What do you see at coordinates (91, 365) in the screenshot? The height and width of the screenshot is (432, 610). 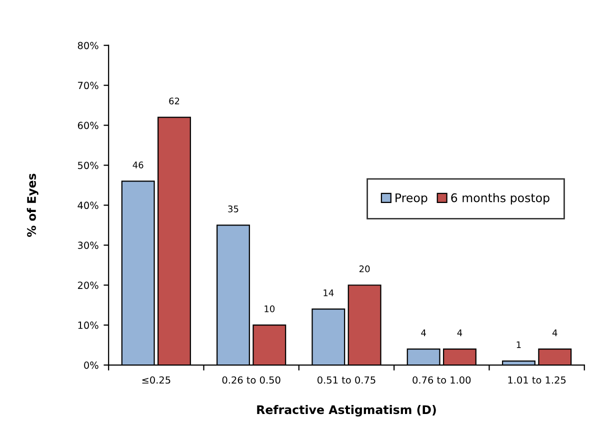 I see `y-tick-label: 0%` at bounding box center [91, 365].